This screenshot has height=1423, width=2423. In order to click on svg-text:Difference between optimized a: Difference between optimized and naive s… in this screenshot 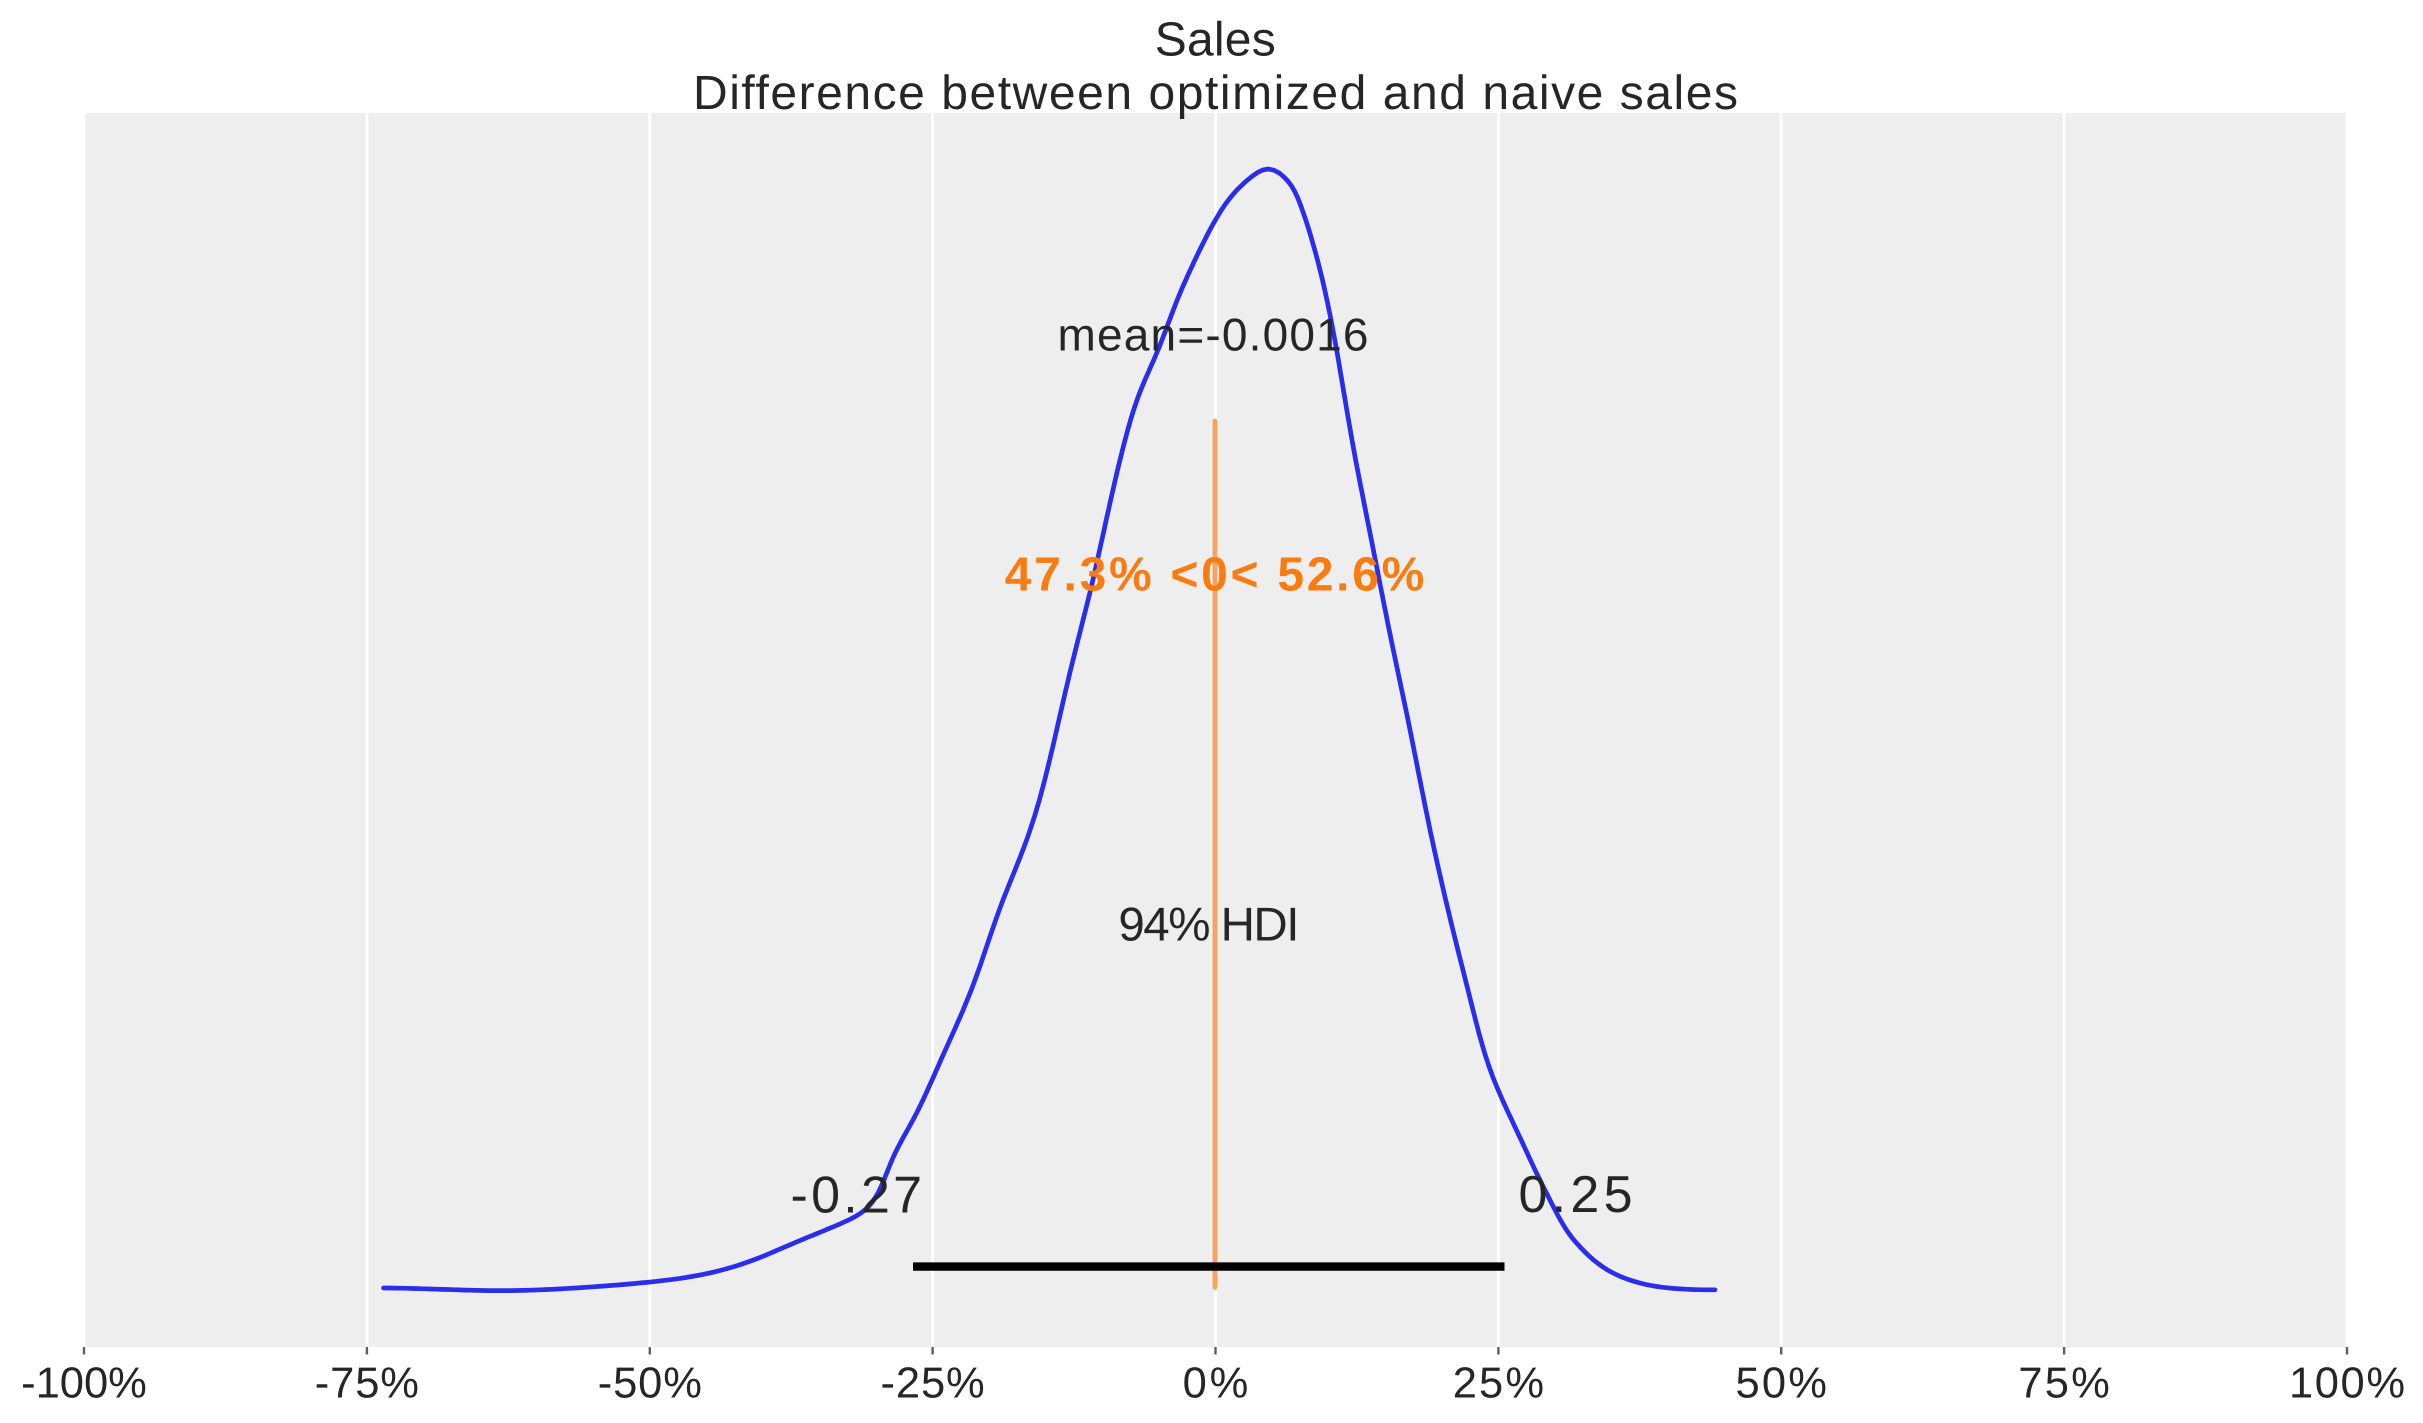, I will do `click(1215, 93)`.